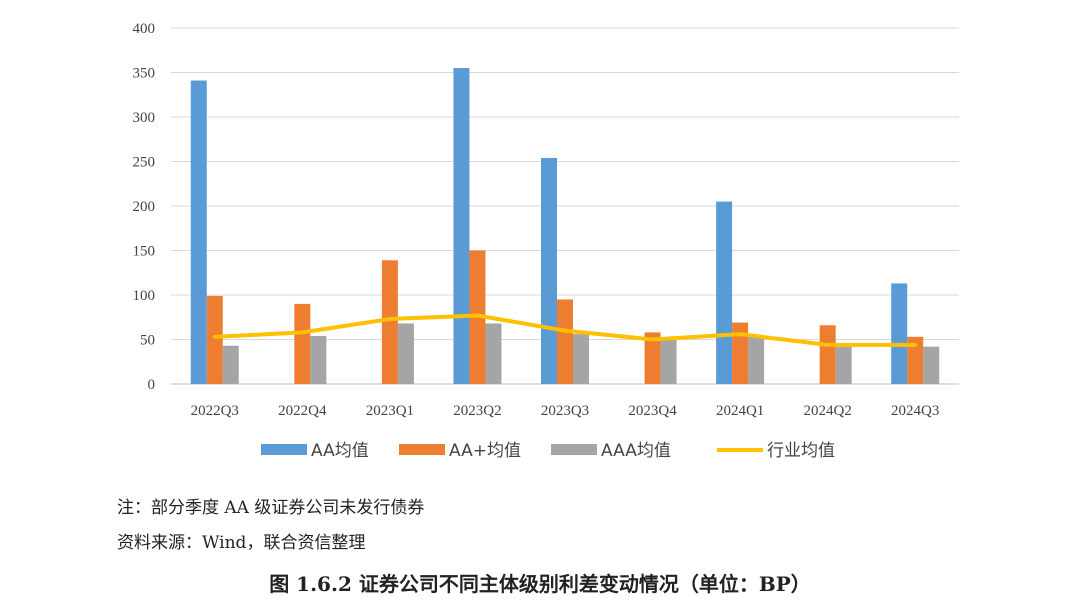 Image resolution: width=1080 pixels, height=603 pixels. Describe the element at coordinates (652, 358) in the screenshot. I see `bar-AA+均值-2023Q4` at that location.